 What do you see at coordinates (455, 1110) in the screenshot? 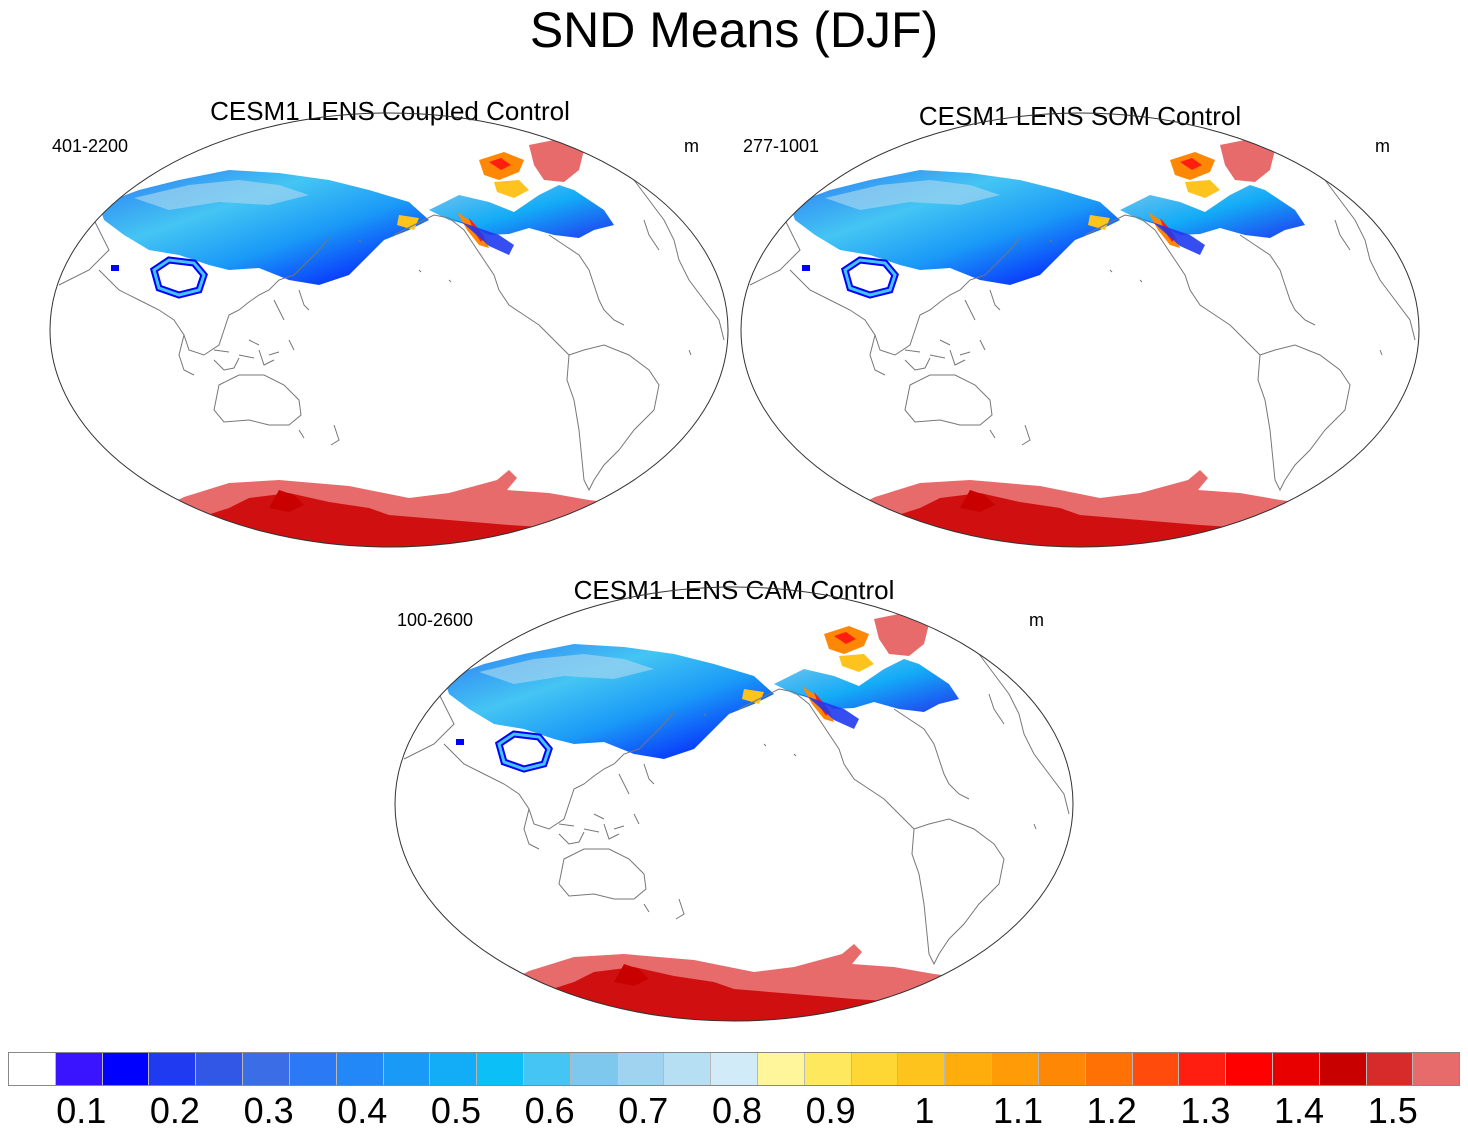
I see `colorbar-tick-label: 0.5` at bounding box center [455, 1110].